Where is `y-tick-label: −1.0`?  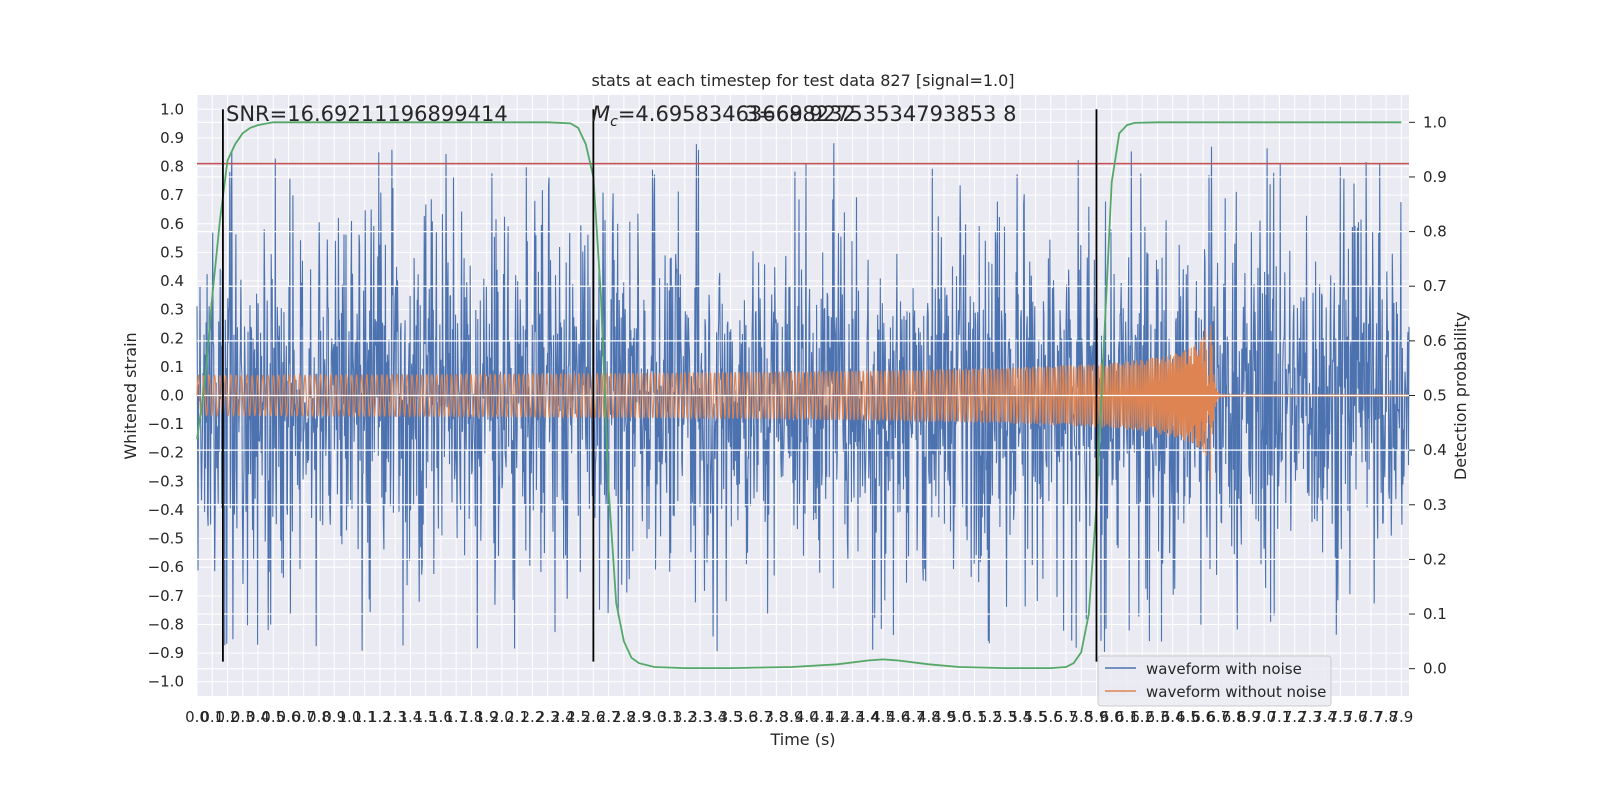 y-tick-label: −1.0 is located at coordinates (166, 682).